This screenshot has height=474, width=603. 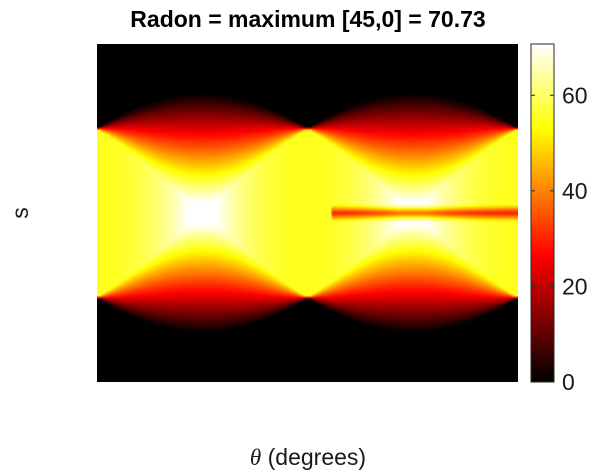 What do you see at coordinates (559, 219) in the screenshot?
I see `colorbar: 0 20 40 60` at bounding box center [559, 219].